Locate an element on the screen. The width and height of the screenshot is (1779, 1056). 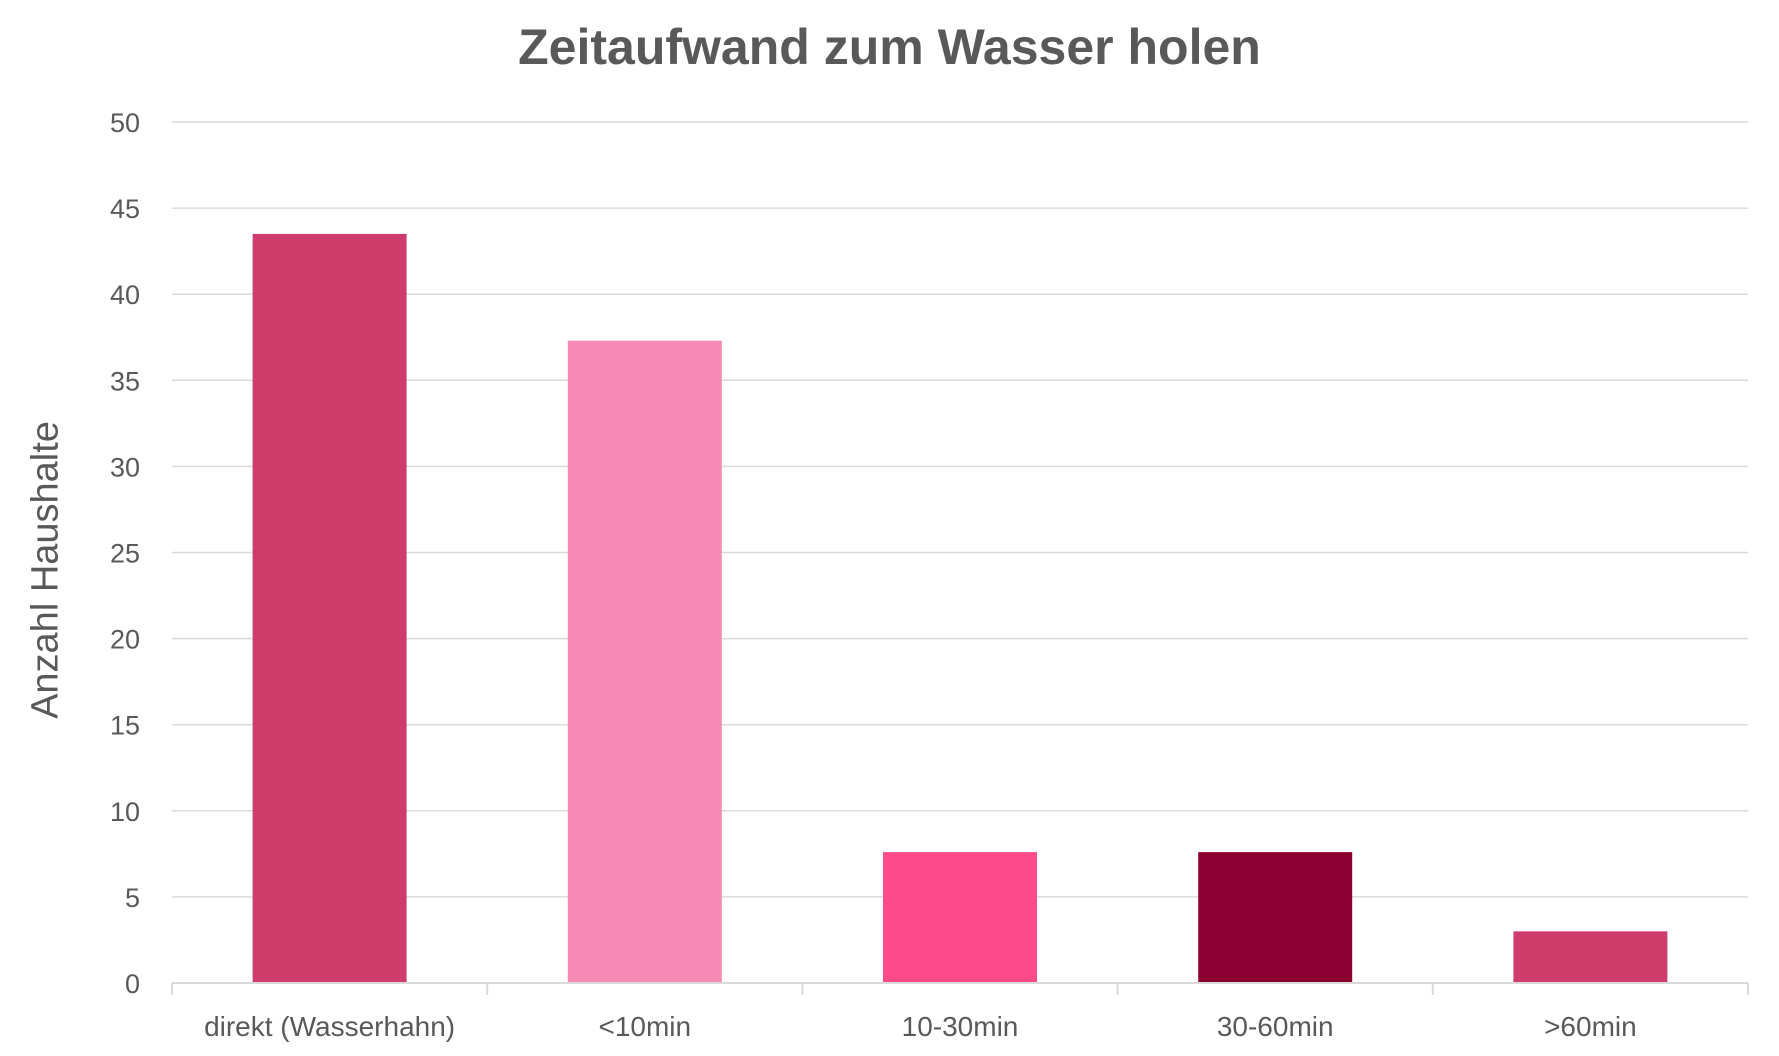
y-tick-label: 0 is located at coordinates (132, 984).